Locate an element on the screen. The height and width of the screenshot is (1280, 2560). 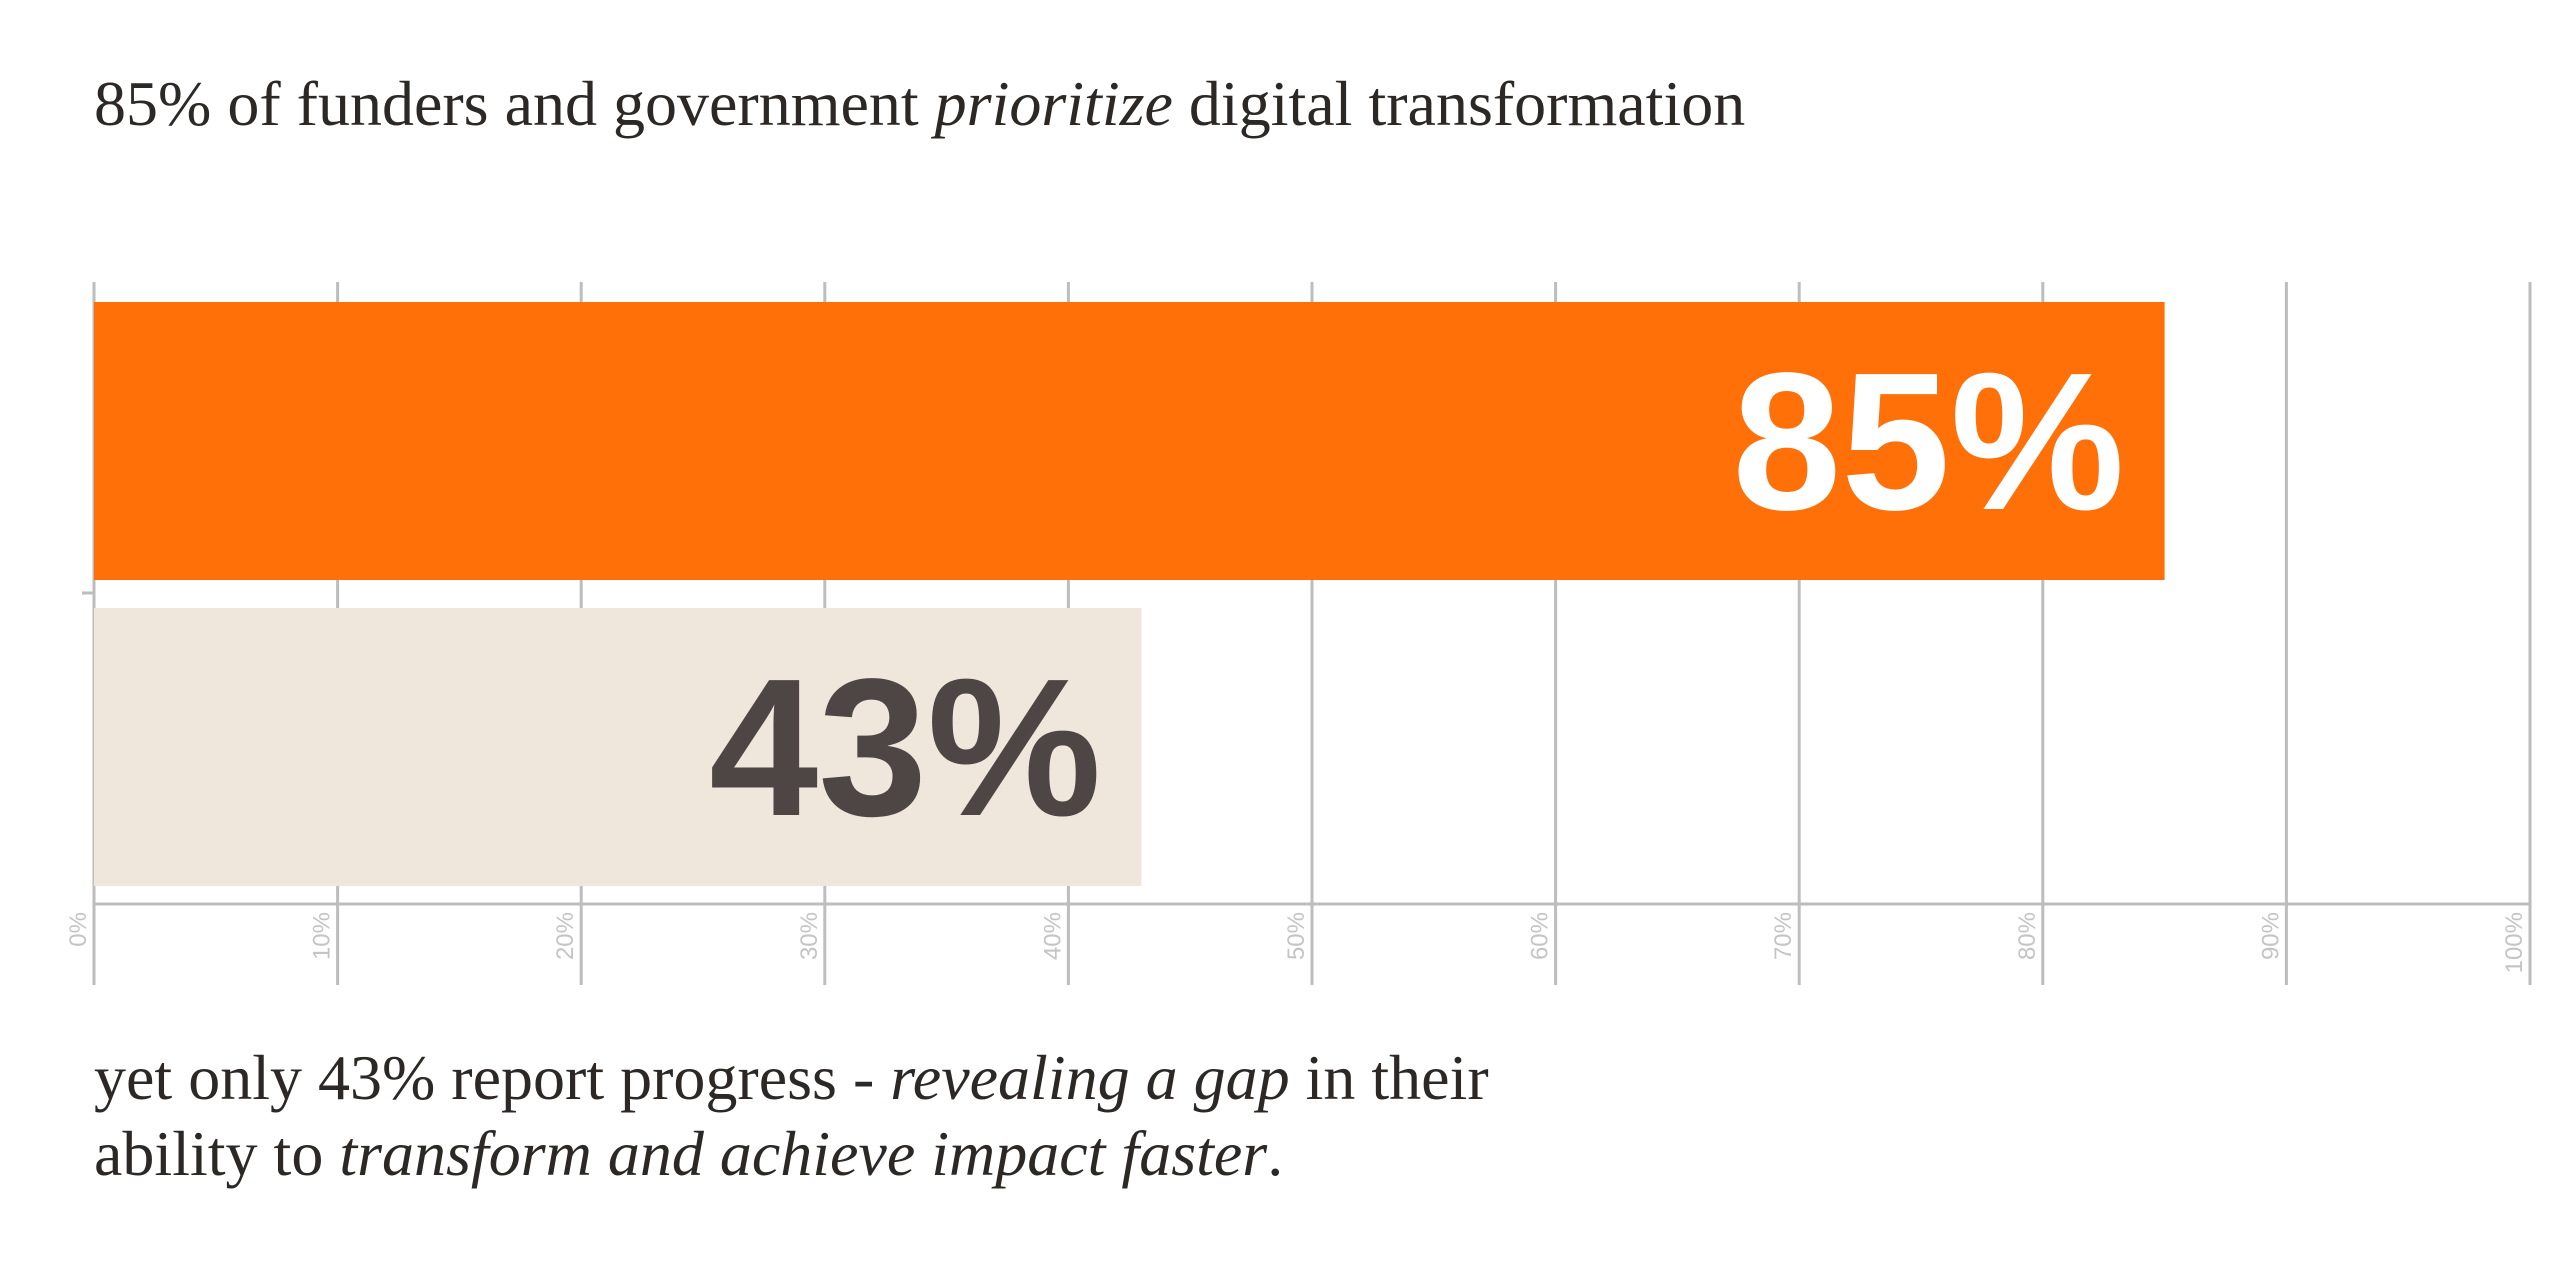
headline-emphasis: prioritize is located at coordinates (1053, 103).